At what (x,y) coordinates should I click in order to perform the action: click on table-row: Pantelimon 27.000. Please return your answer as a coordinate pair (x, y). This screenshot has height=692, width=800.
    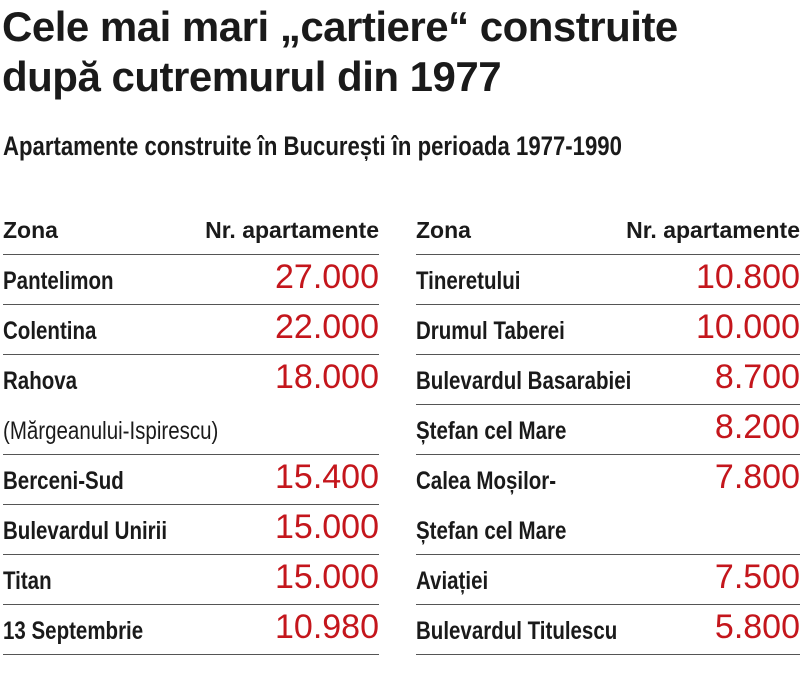
    Looking at the image, I should click on (191, 280).